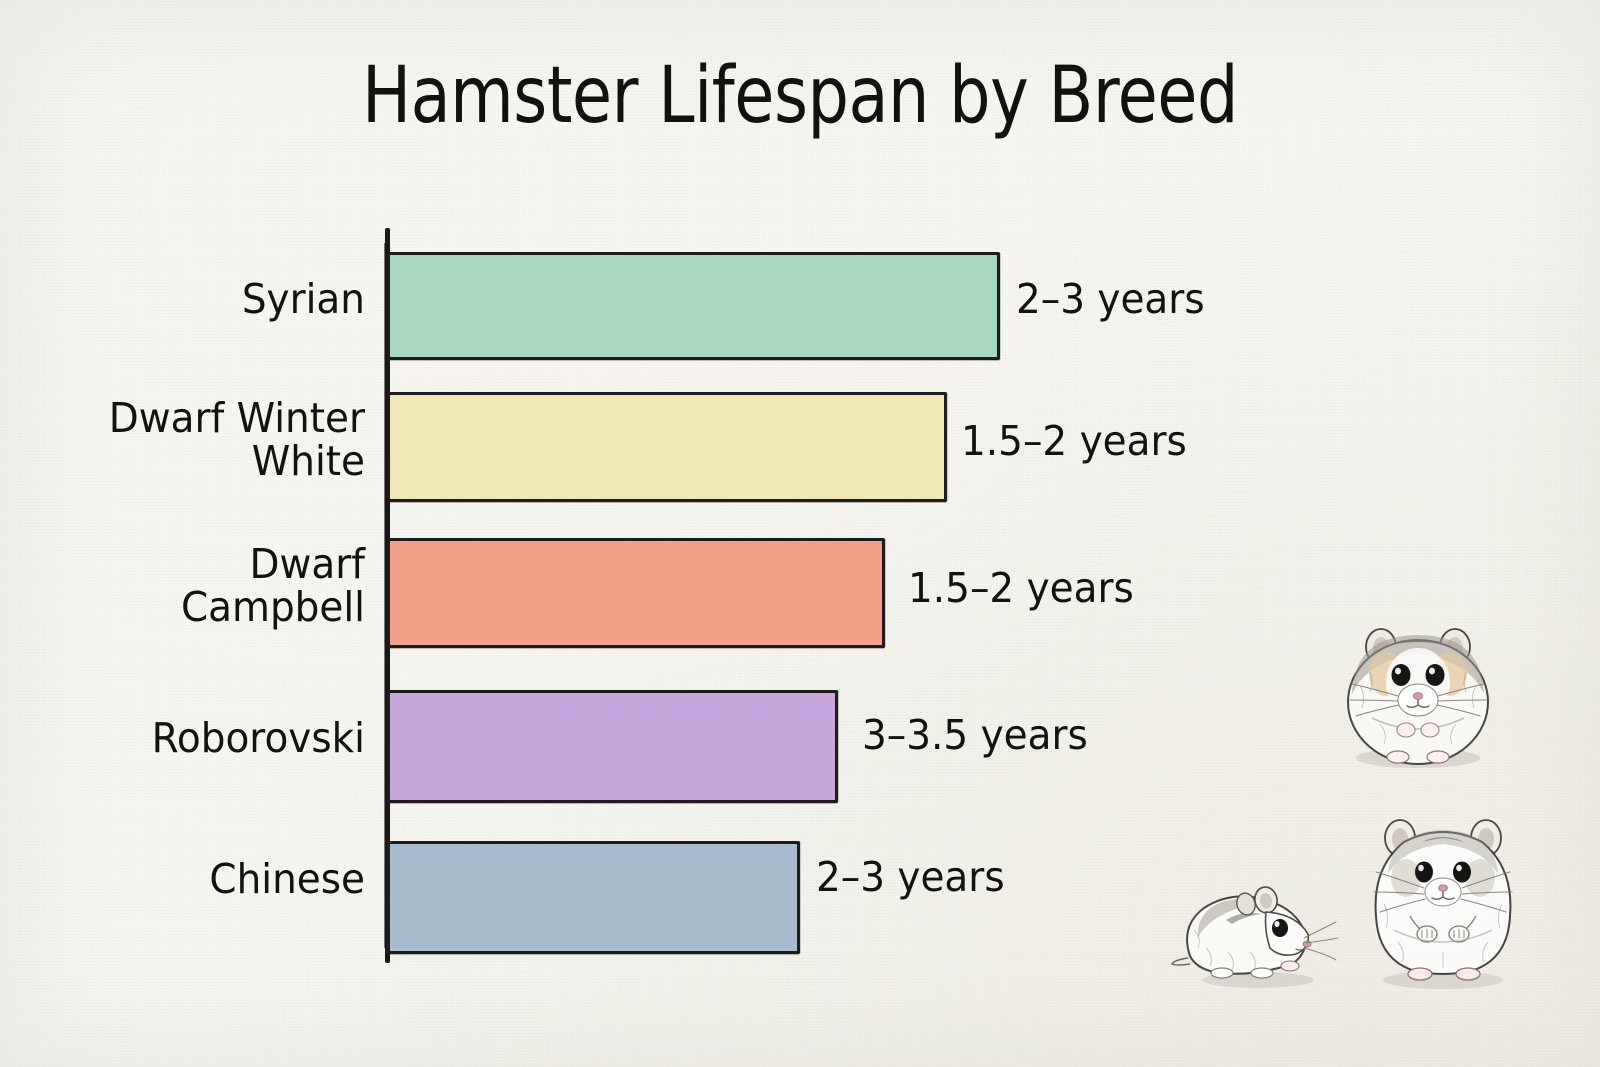  I want to click on category-label-dwarf-winter-white: Dwarf Winter White, so click(210, 440).